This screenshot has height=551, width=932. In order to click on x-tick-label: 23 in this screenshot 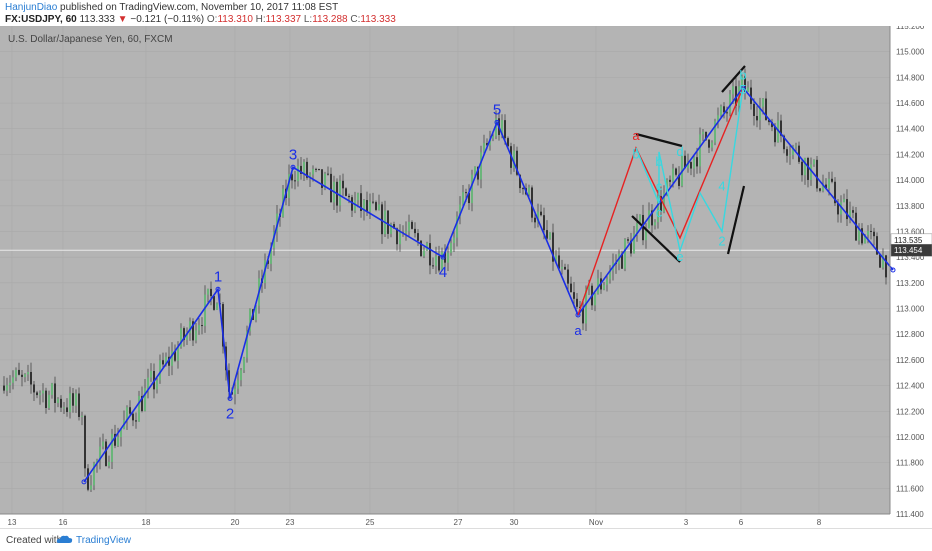, I will do `click(290, 522)`.